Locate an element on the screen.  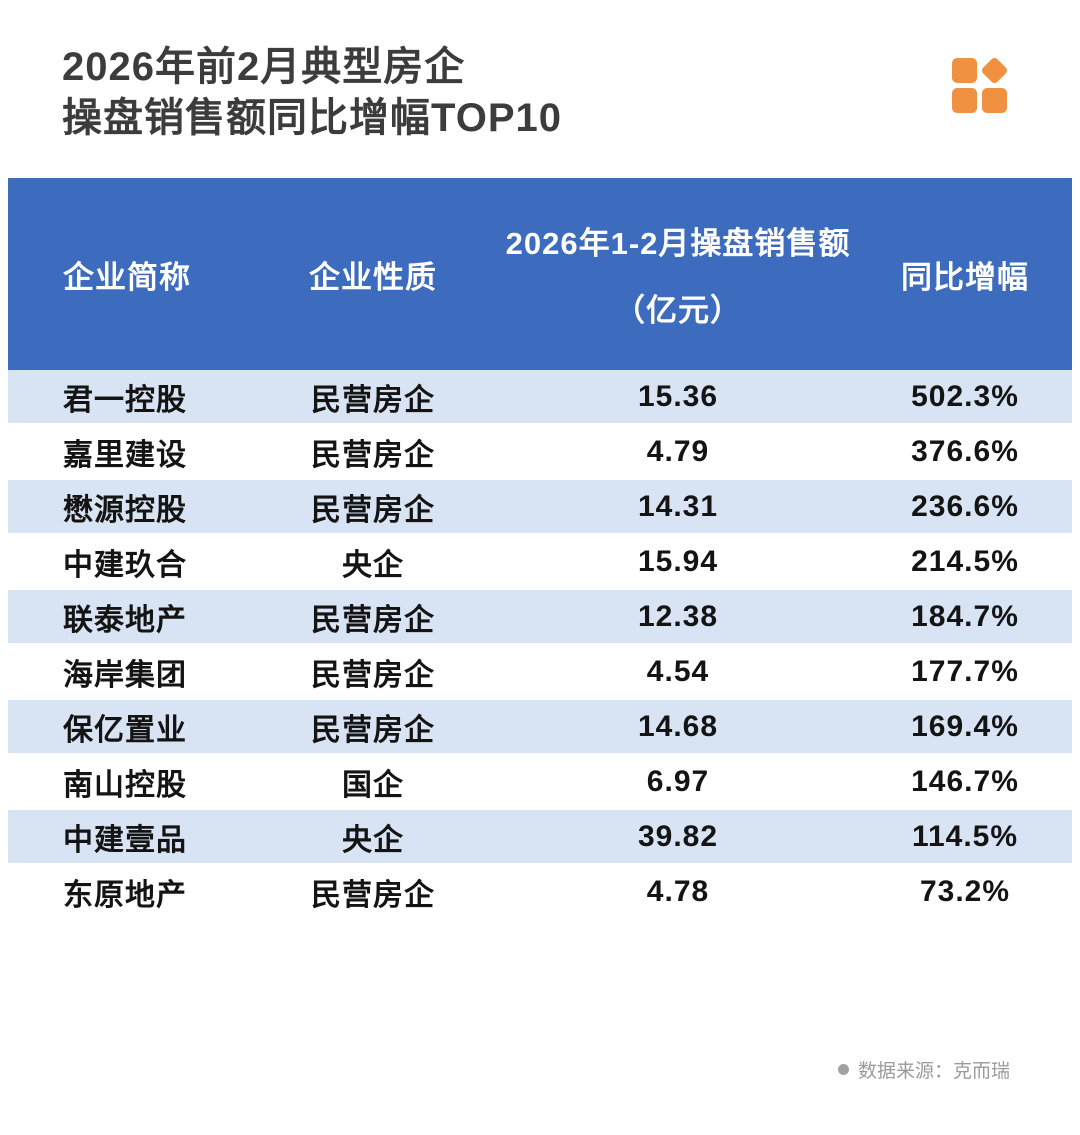
cell-sales: 15.36 is located at coordinates (678, 396).